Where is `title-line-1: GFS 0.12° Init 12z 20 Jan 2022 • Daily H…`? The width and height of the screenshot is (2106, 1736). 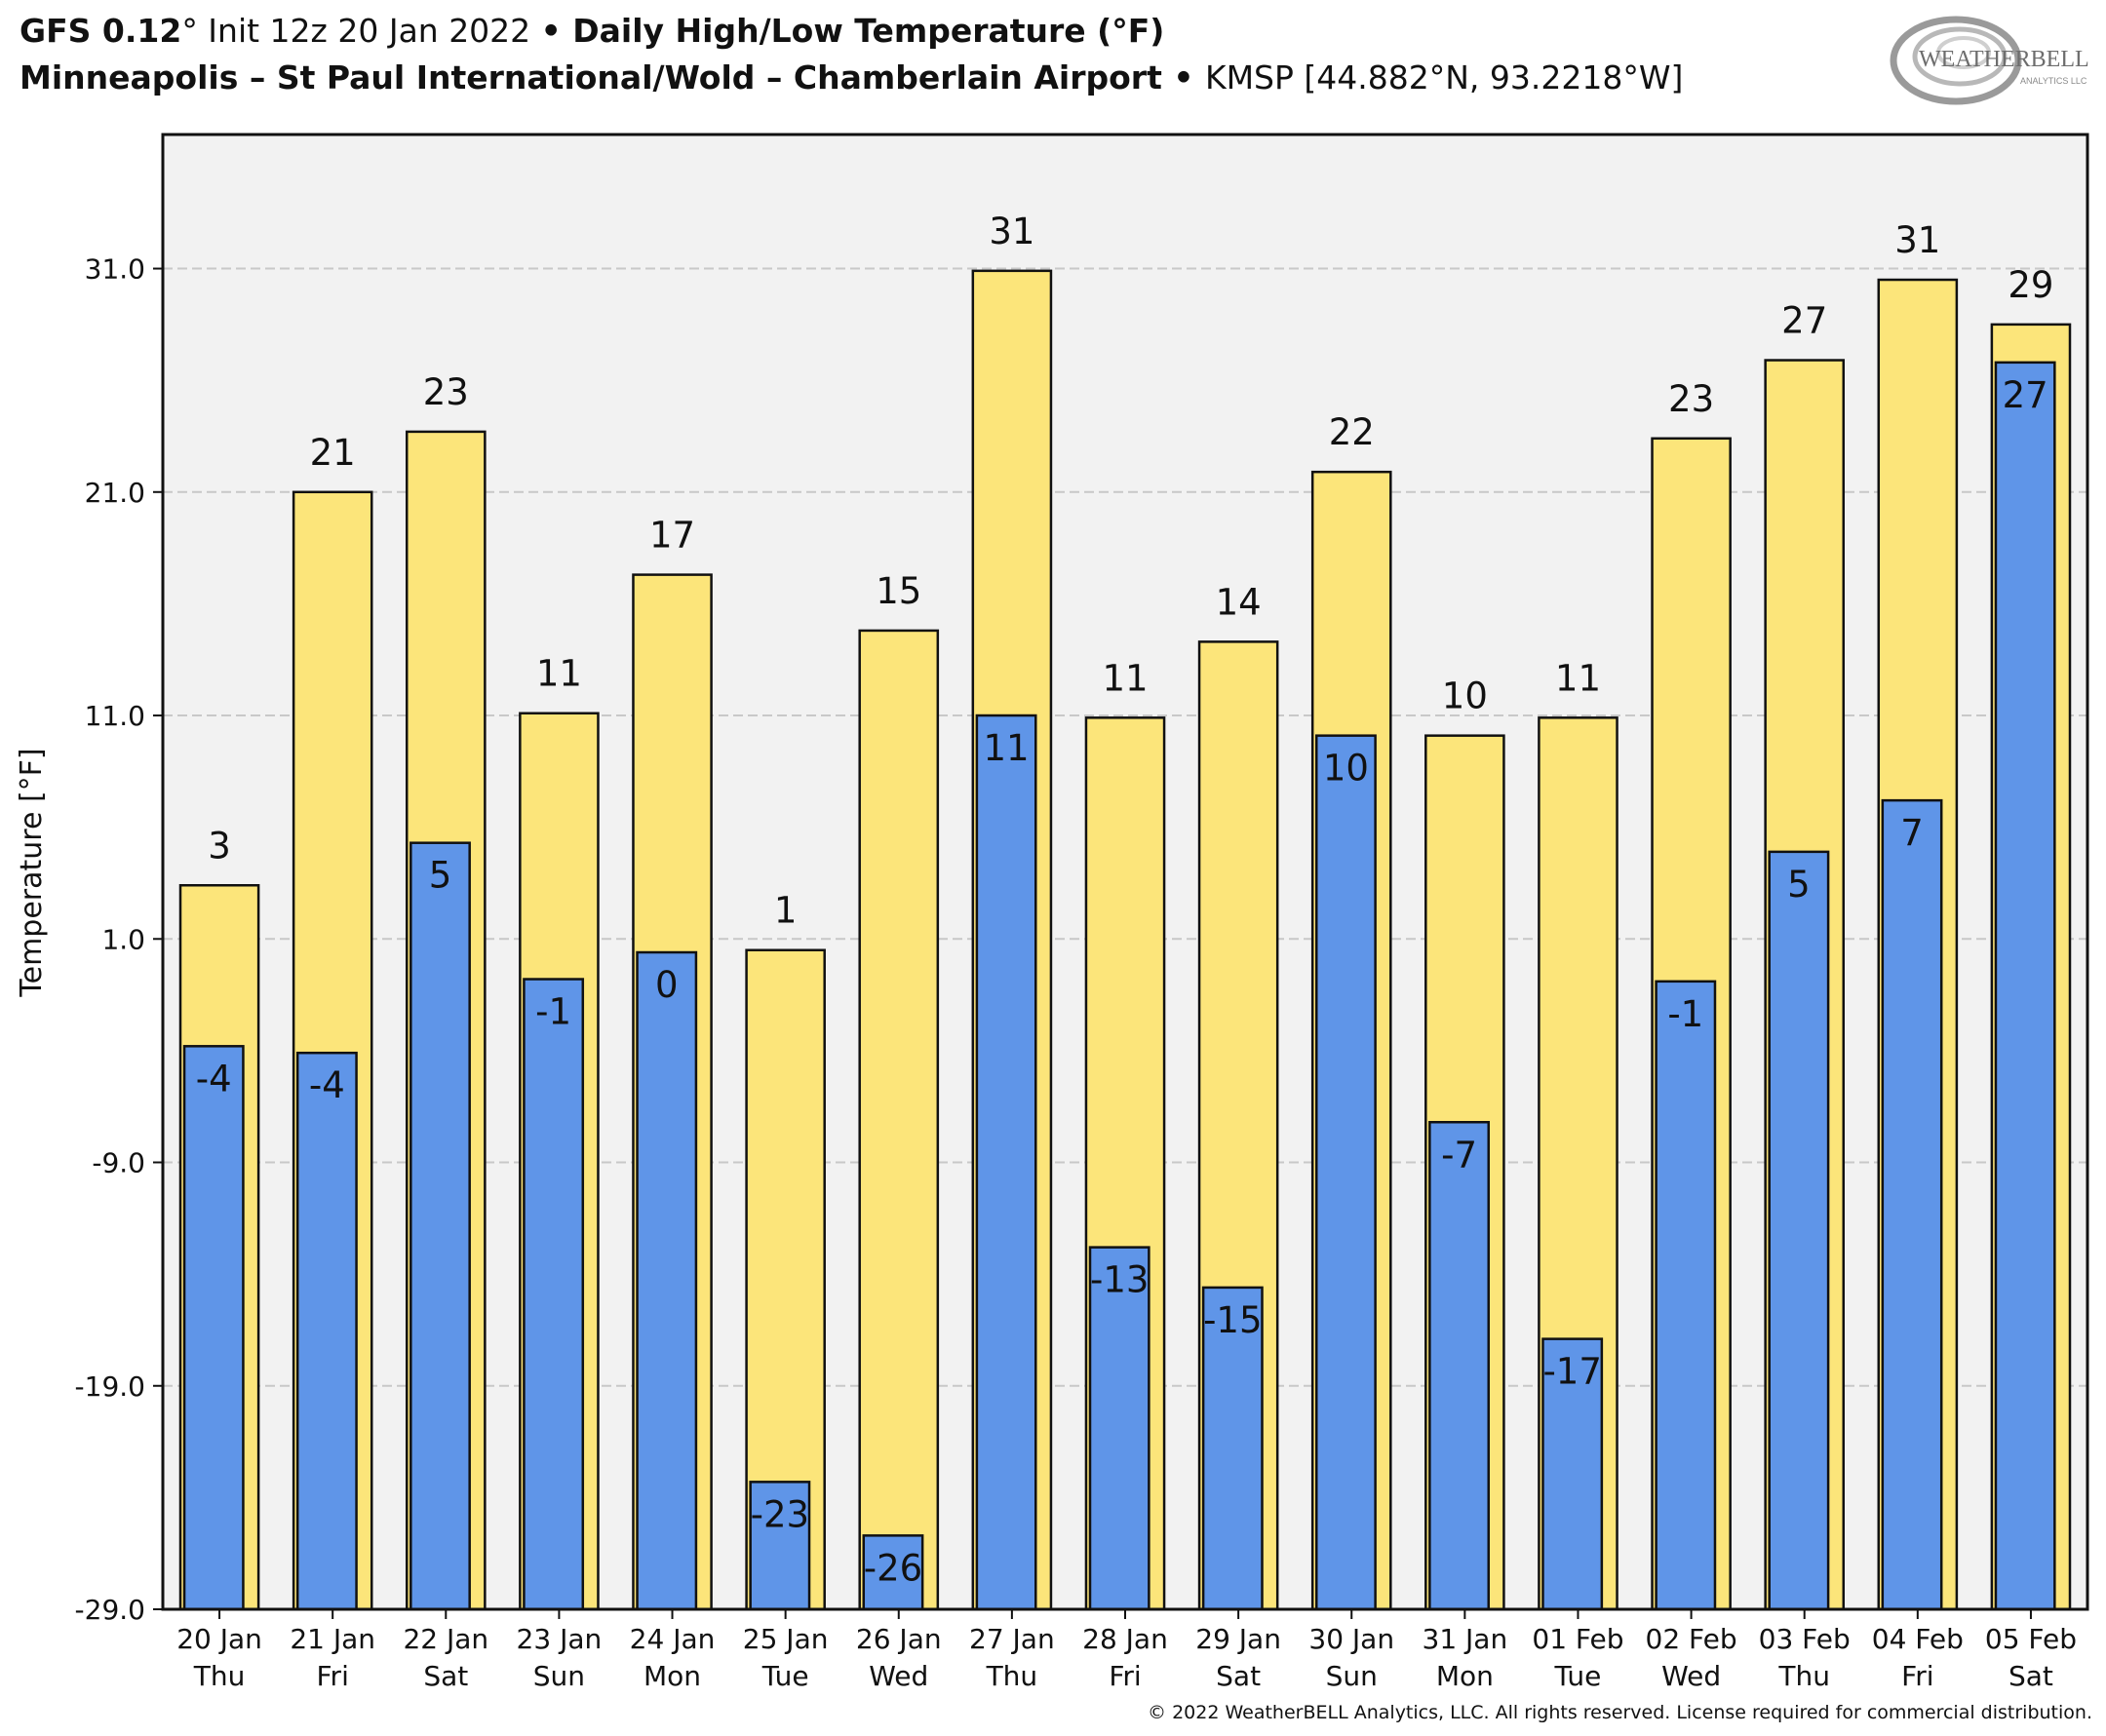 title-line-1: GFS 0.12° Init 12z 20 Jan 2022 • Daily H… is located at coordinates (946, 31).